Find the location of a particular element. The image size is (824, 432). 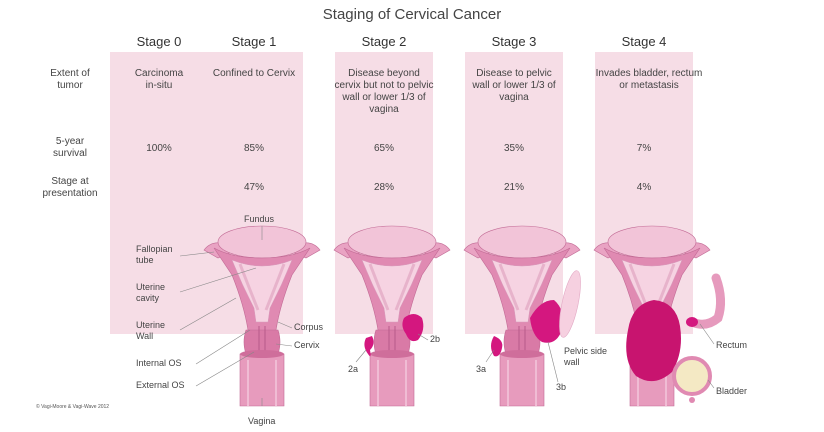

page-title: Staging of Cervical Cancer is located at coordinates (412, 14).